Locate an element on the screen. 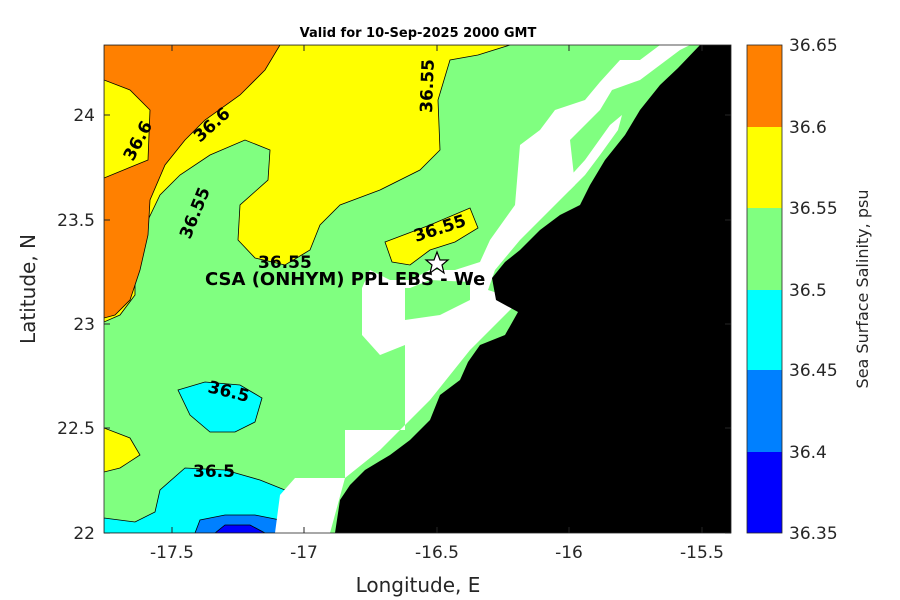  colorbar-tick-label: 36.6 is located at coordinates (808, 128).